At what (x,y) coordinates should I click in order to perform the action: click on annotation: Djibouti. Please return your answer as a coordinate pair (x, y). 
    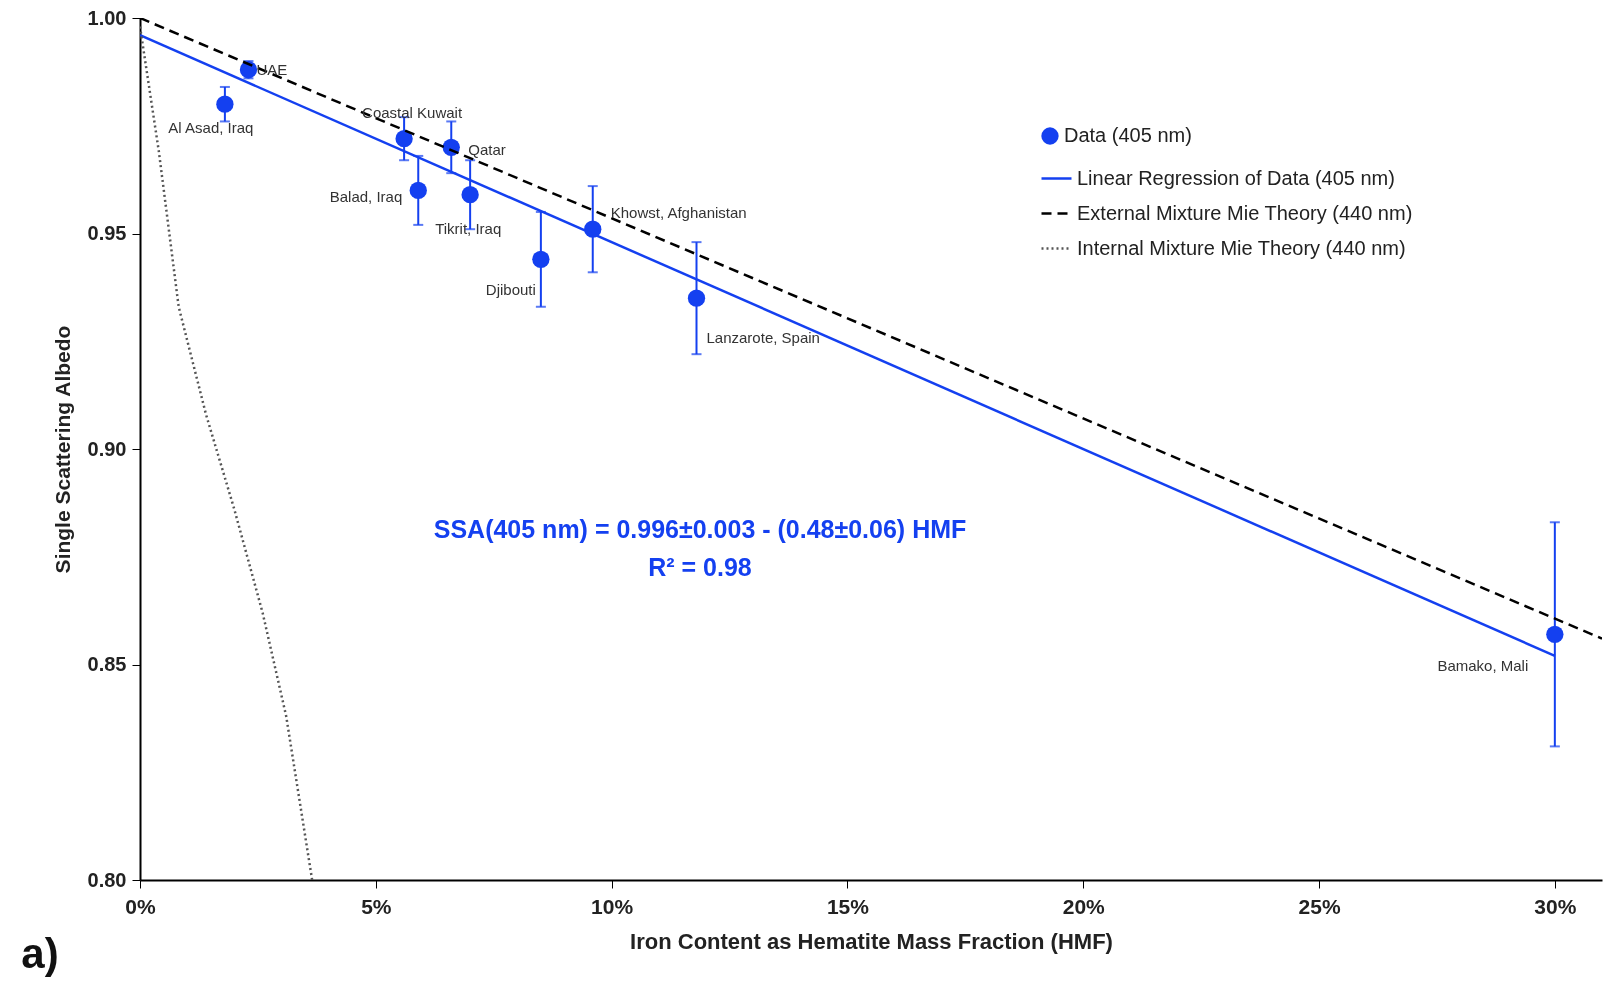
    Looking at the image, I should click on (510, 290).